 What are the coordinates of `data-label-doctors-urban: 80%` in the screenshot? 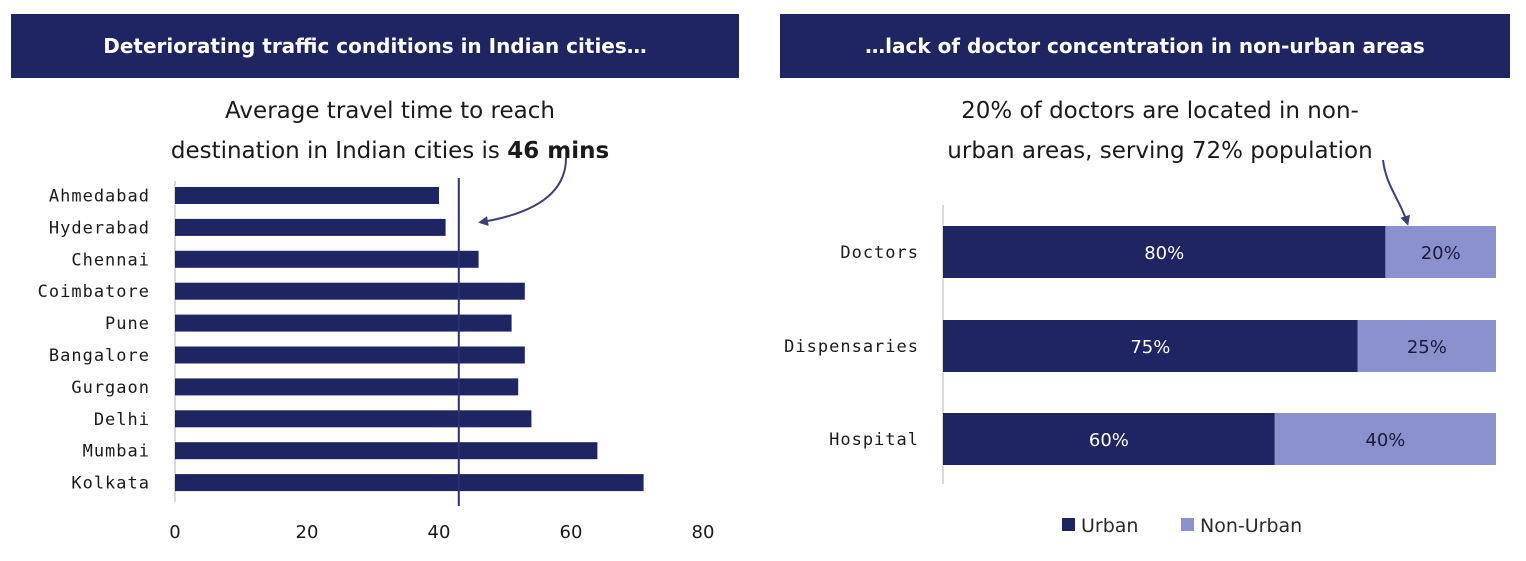 It's located at (1164, 253).